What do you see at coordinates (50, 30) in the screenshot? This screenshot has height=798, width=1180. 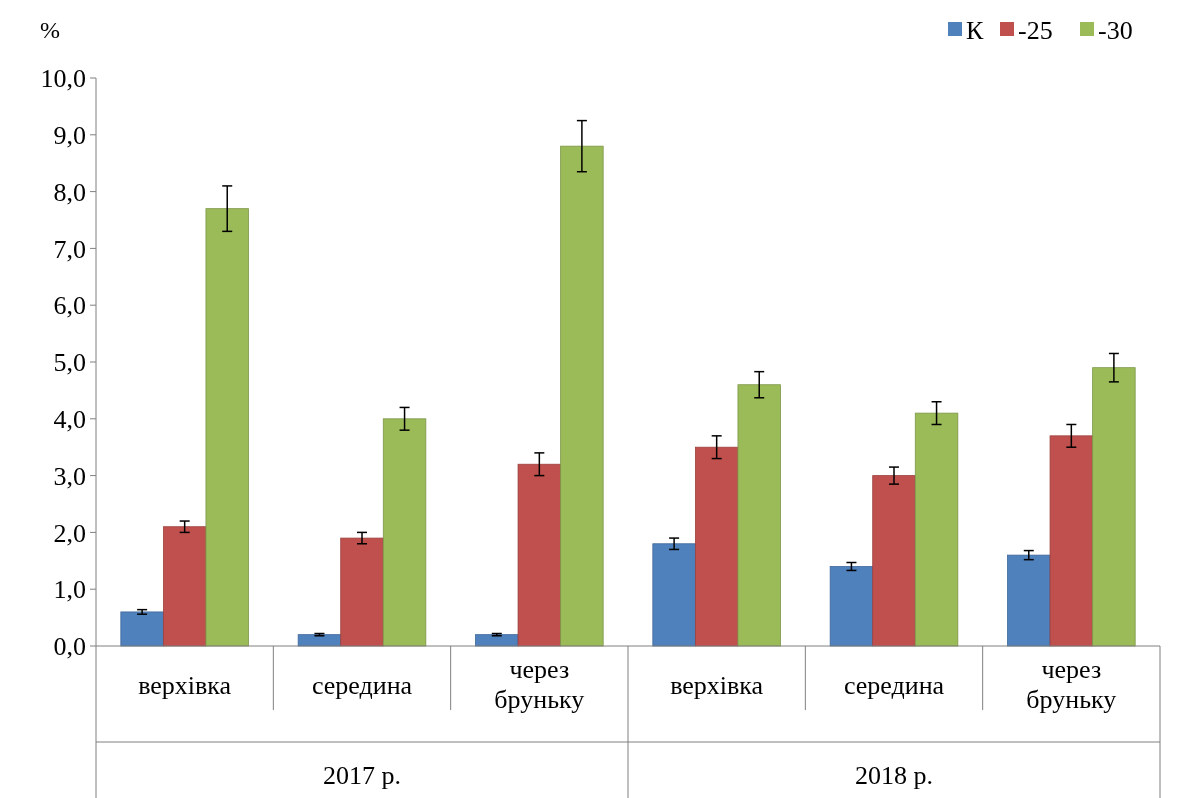 I see `y-axis-title: %` at bounding box center [50, 30].